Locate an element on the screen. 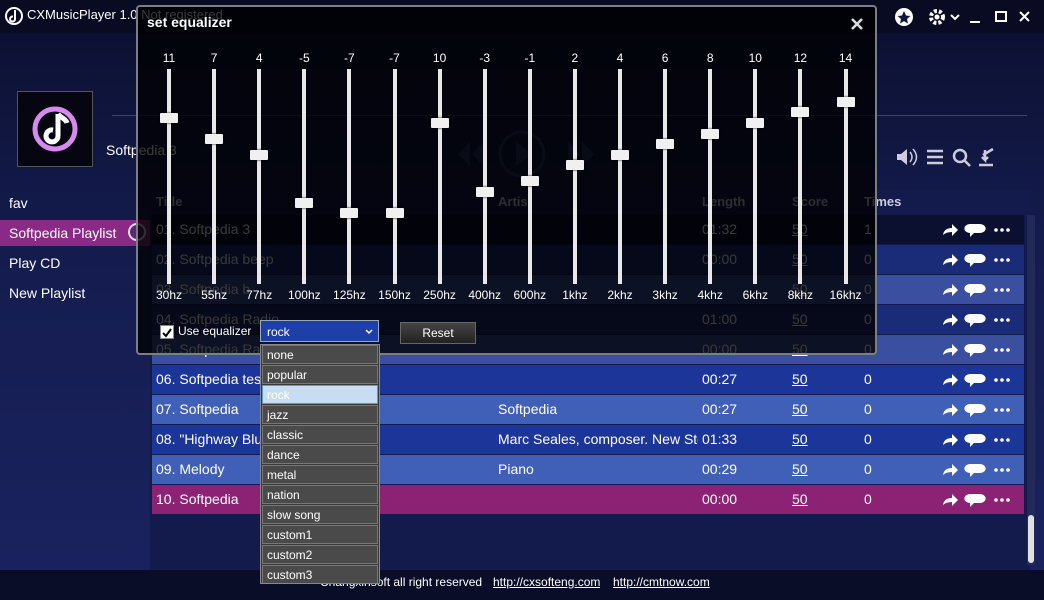  band-label: 100hz is located at coordinates (304, 295).